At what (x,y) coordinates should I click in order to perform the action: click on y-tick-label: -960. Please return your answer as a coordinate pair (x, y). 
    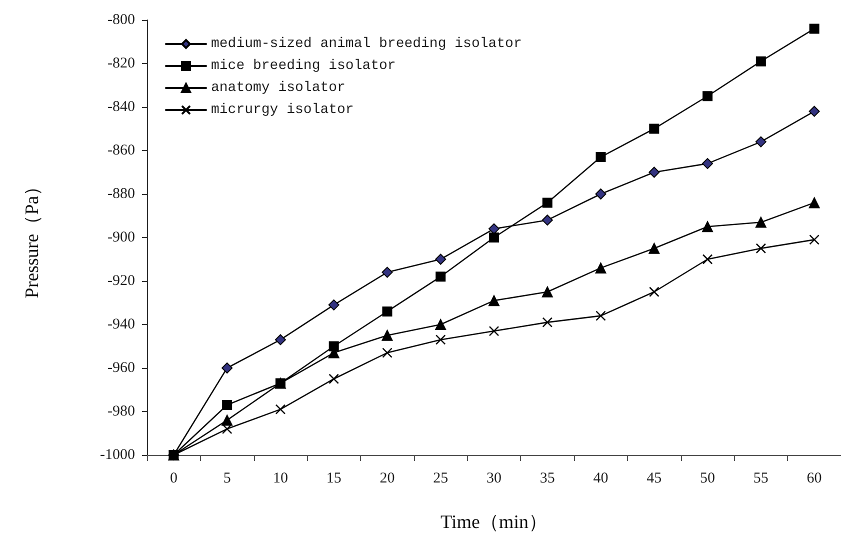
    Looking at the image, I should click on (121, 368).